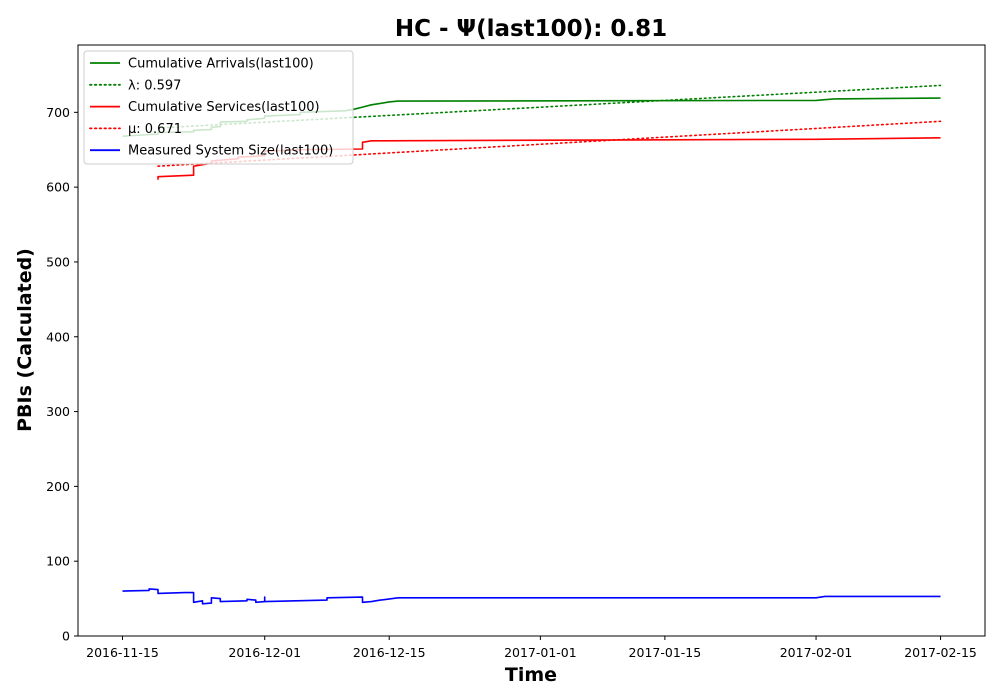  What do you see at coordinates (58, 336) in the screenshot?
I see `y-tick-label: 400` at bounding box center [58, 336].